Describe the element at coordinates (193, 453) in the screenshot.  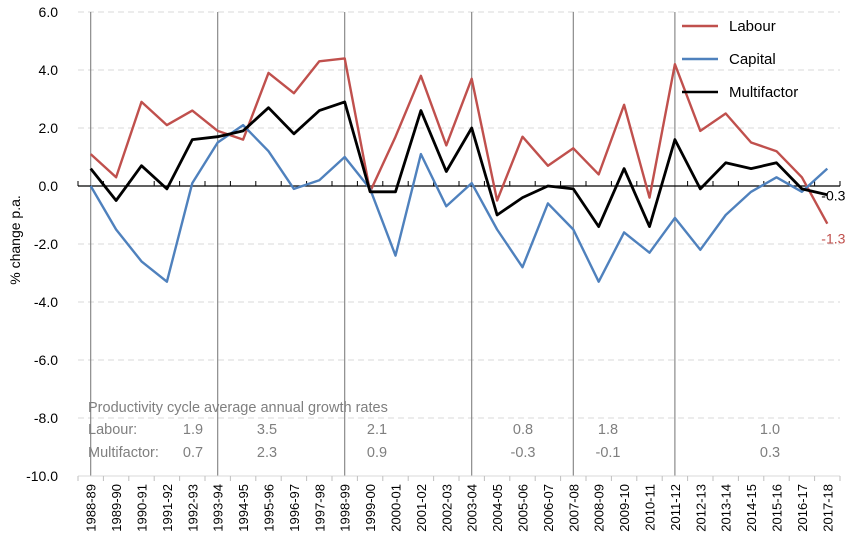
I see `annotation-value: 0.7` at that location.